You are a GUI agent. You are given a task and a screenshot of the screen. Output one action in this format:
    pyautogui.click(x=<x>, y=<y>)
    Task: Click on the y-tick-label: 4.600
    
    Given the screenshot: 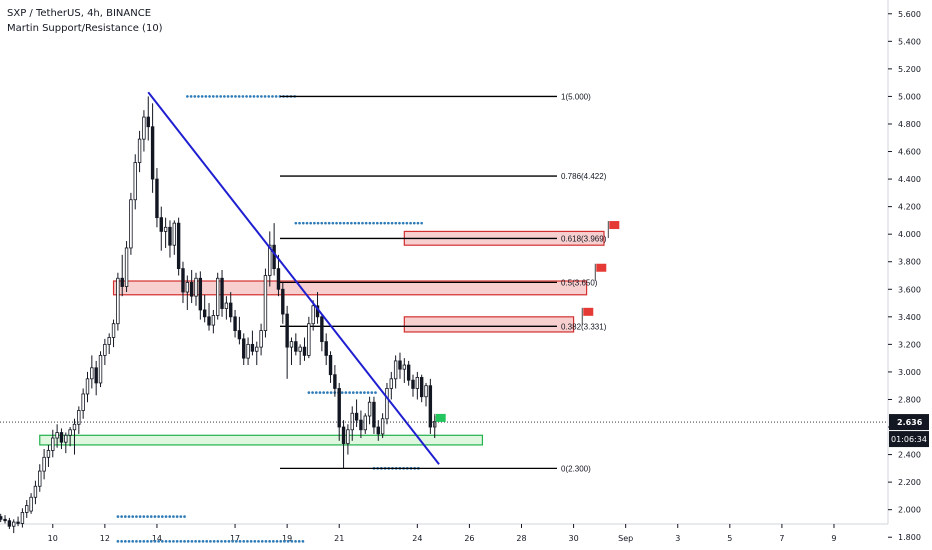 What is the action you would take?
    pyautogui.click(x=909, y=152)
    